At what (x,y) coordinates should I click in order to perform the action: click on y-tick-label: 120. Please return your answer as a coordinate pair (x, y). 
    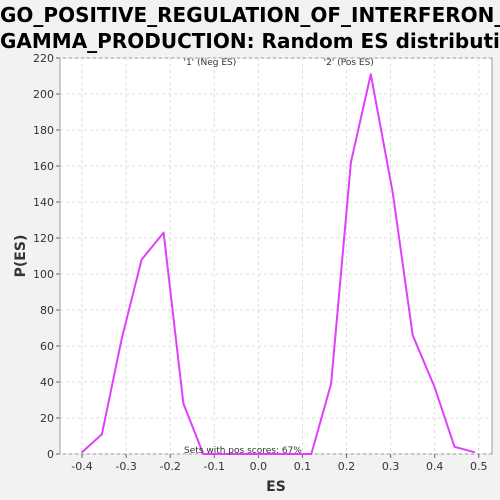
    Looking at the image, I should click on (43, 238).